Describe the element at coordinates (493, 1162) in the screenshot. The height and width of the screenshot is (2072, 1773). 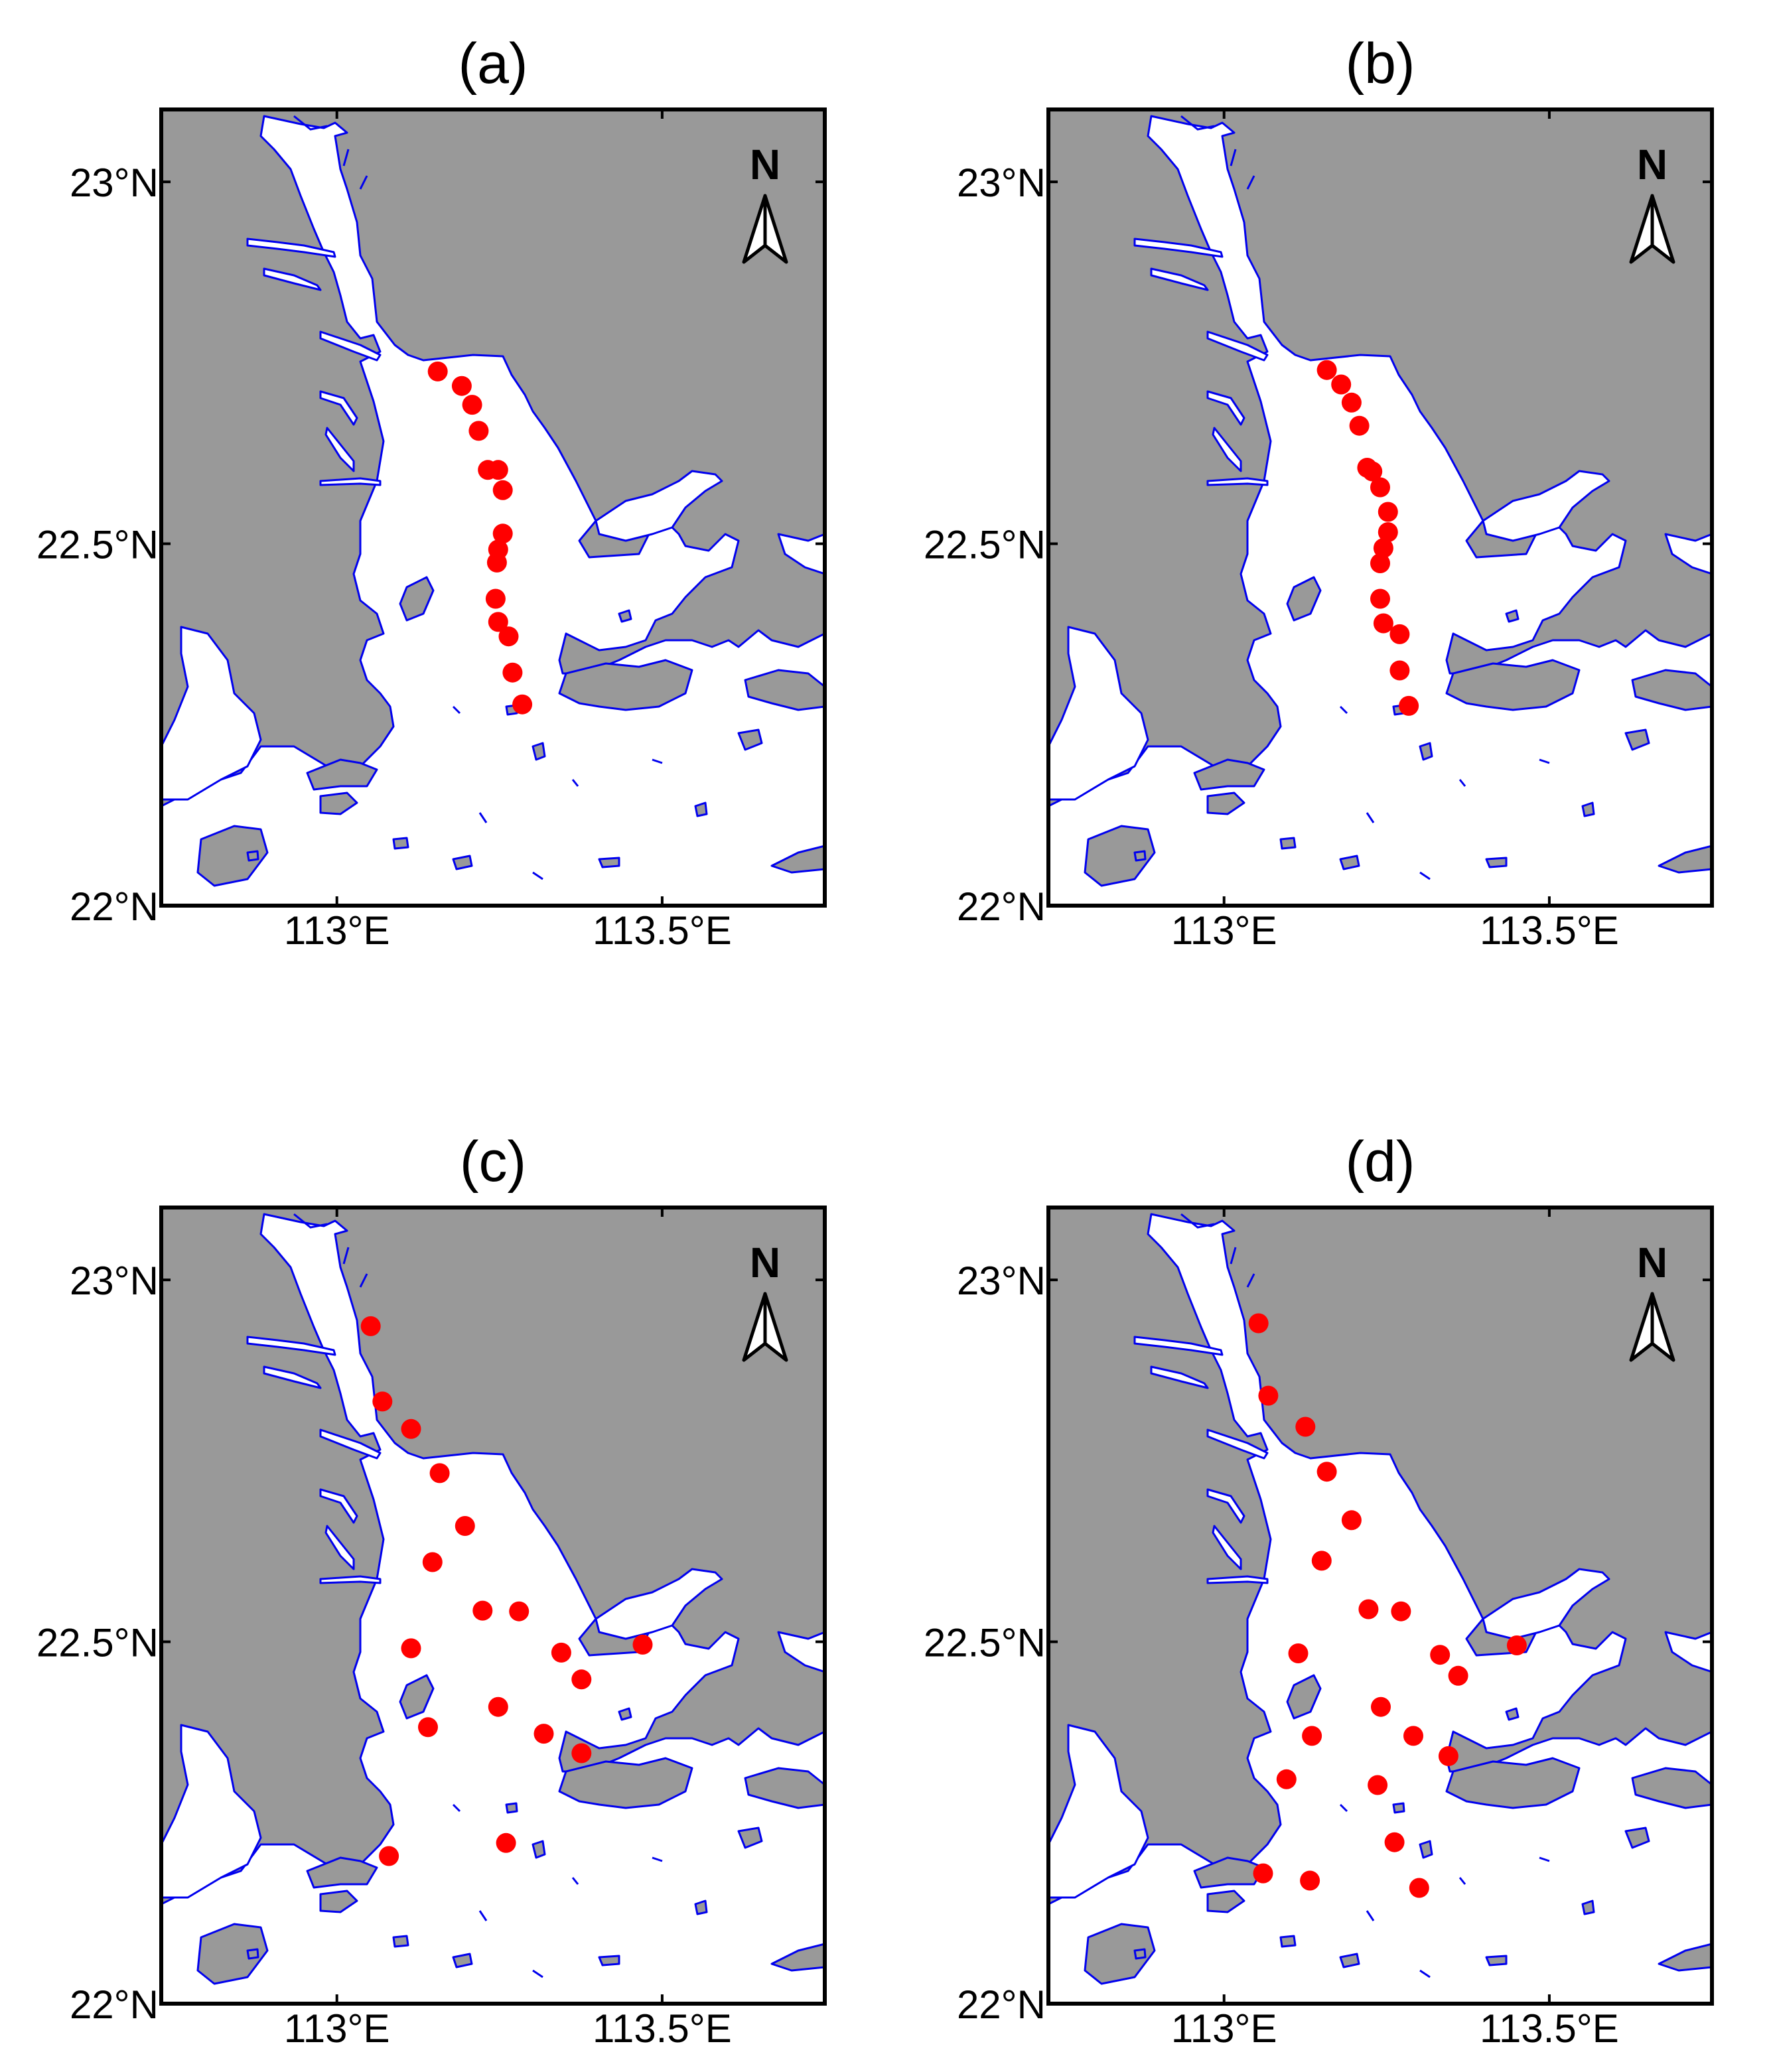
I see `panel-title: (c)` at that location.